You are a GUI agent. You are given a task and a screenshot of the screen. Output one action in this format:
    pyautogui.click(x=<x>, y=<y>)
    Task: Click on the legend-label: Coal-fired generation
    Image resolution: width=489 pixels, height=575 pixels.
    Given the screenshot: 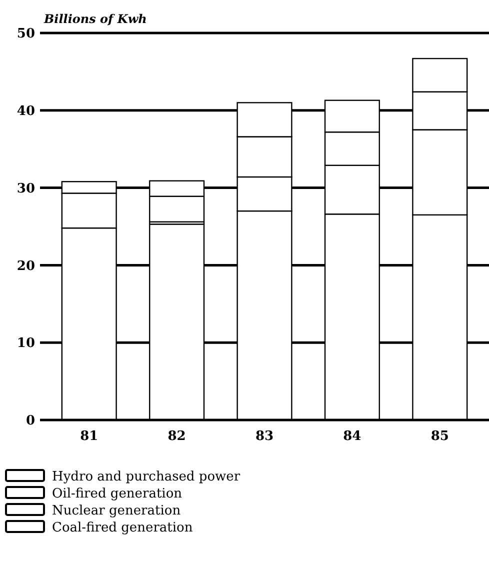 What is the action you would take?
    pyautogui.click(x=123, y=528)
    